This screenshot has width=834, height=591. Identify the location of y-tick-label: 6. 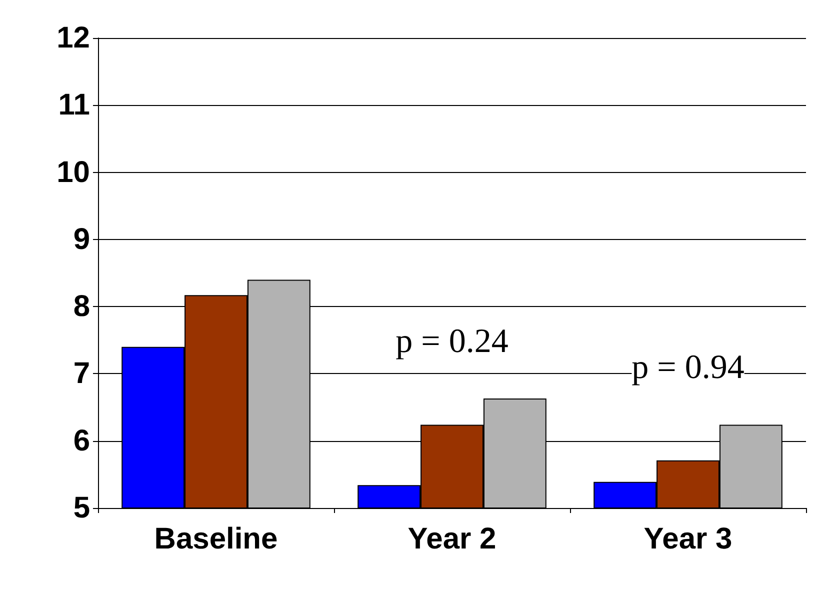
(81, 441).